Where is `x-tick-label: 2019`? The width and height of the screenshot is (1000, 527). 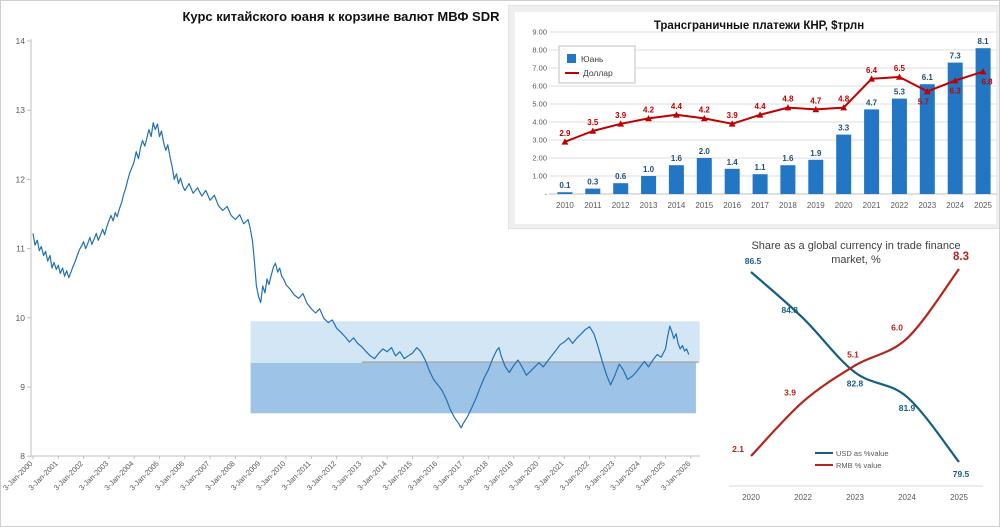
x-tick-label: 2019 is located at coordinates (816, 205).